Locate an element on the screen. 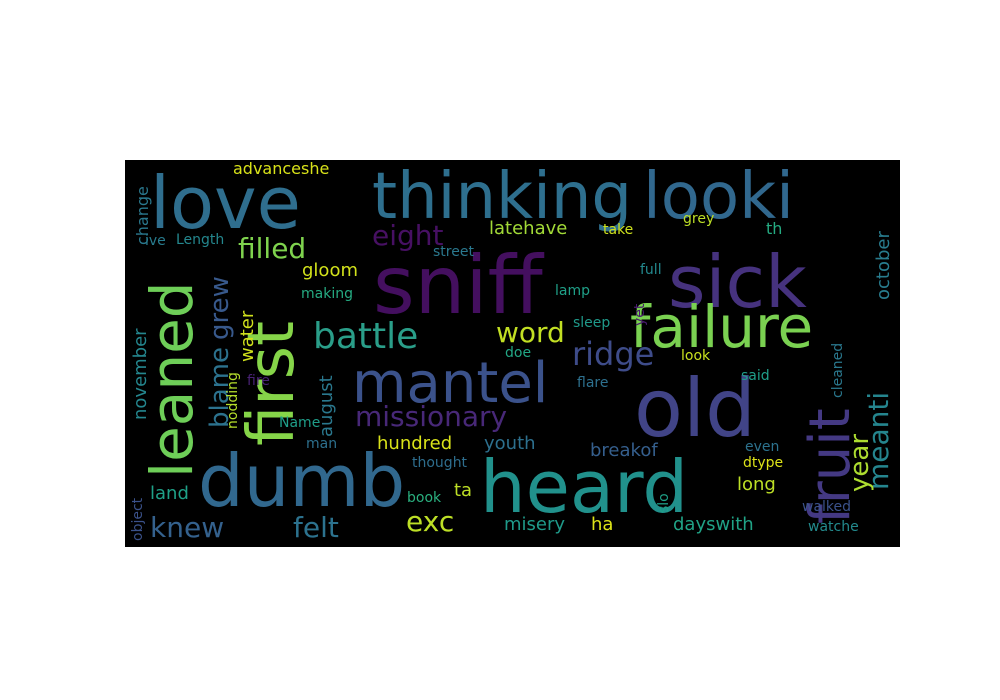 The image size is (1000, 700). word-heard: heard is located at coordinates (584, 487).